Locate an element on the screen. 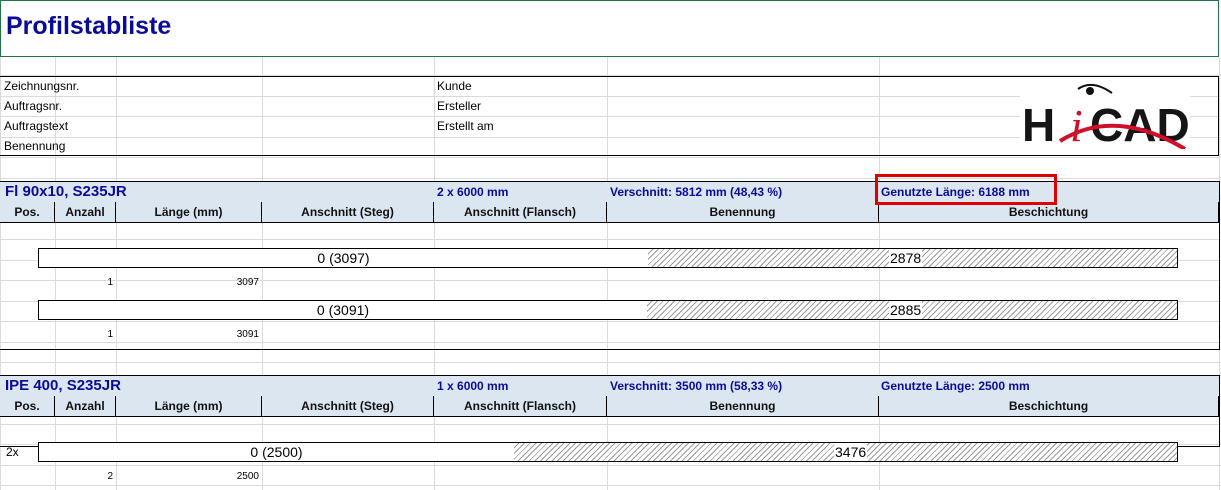 The height and width of the screenshot is (490, 1221). cut-bar: 0 (2500) 3476 is located at coordinates (608, 452).